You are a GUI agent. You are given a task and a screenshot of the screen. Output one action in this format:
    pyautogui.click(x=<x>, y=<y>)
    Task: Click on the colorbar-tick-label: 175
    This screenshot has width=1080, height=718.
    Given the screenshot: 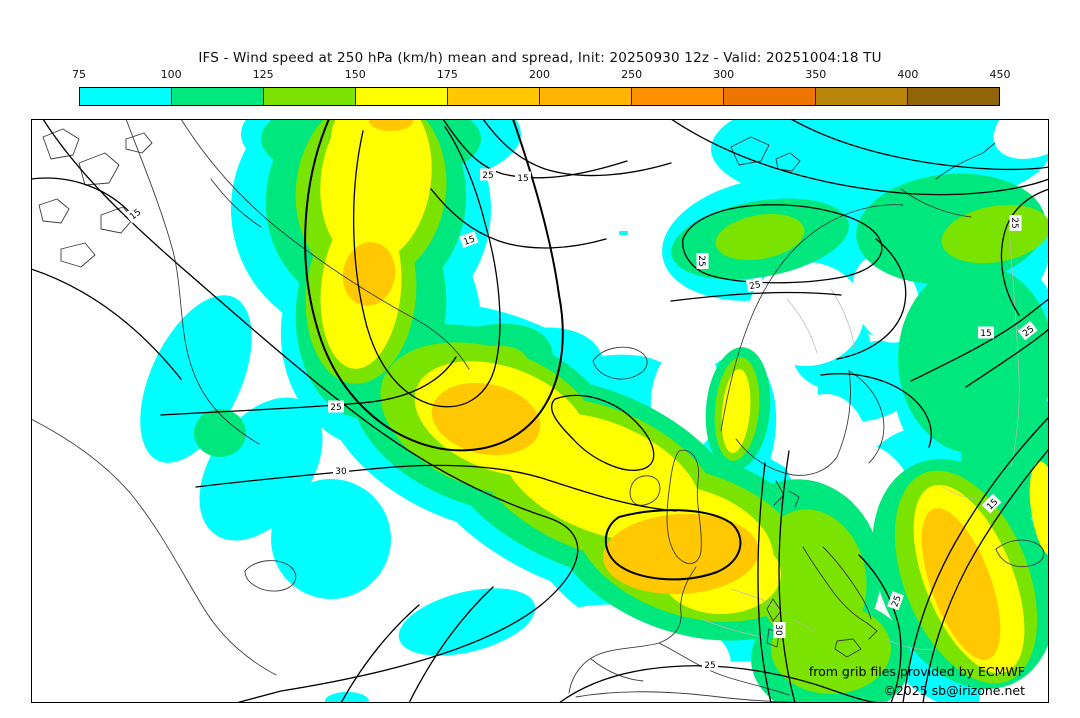 What is the action you would take?
    pyautogui.click(x=447, y=74)
    